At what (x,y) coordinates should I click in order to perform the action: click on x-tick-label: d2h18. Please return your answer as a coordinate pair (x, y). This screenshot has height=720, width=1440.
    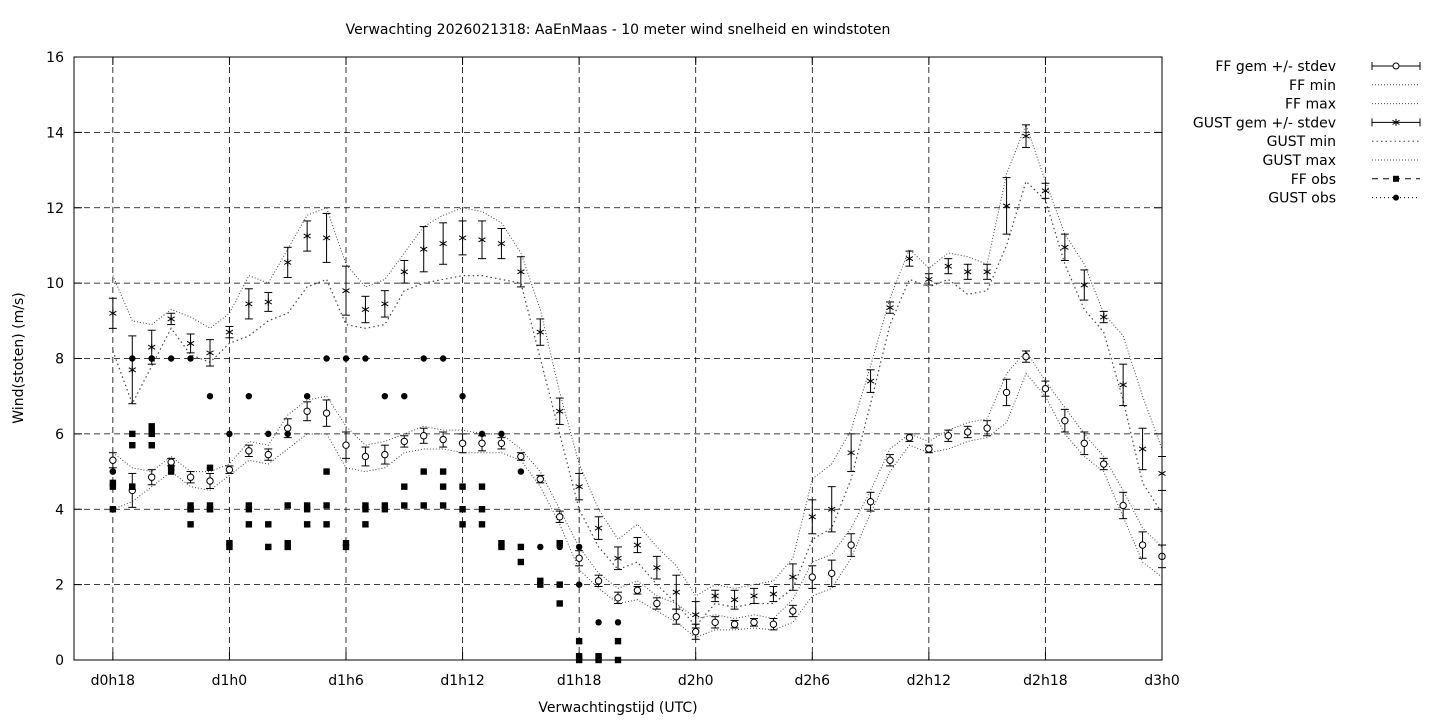
    Looking at the image, I should click on (1045, 681).